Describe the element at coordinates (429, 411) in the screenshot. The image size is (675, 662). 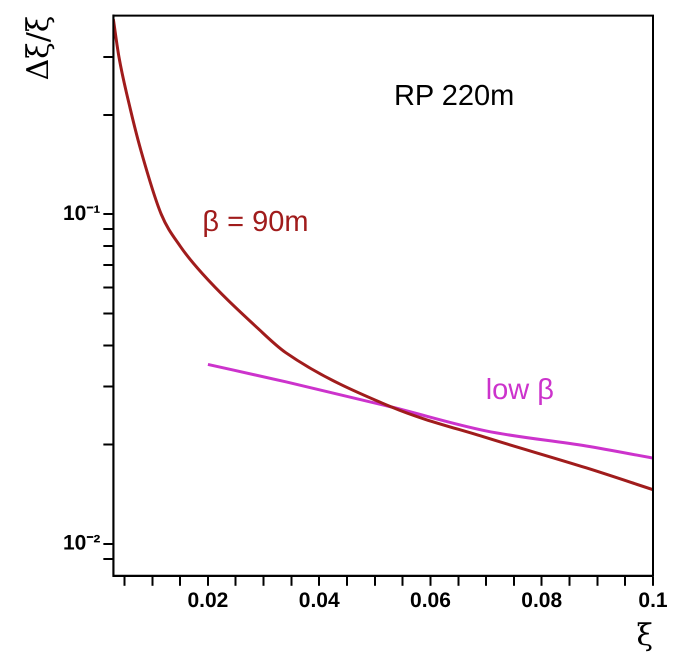
I see `line-series` at that location.